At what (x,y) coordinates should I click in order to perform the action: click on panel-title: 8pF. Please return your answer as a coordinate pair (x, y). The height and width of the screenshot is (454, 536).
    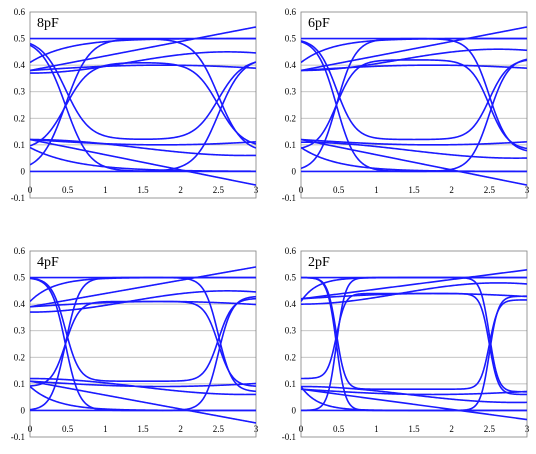
    Looking at the image, I should click on (48, 23).